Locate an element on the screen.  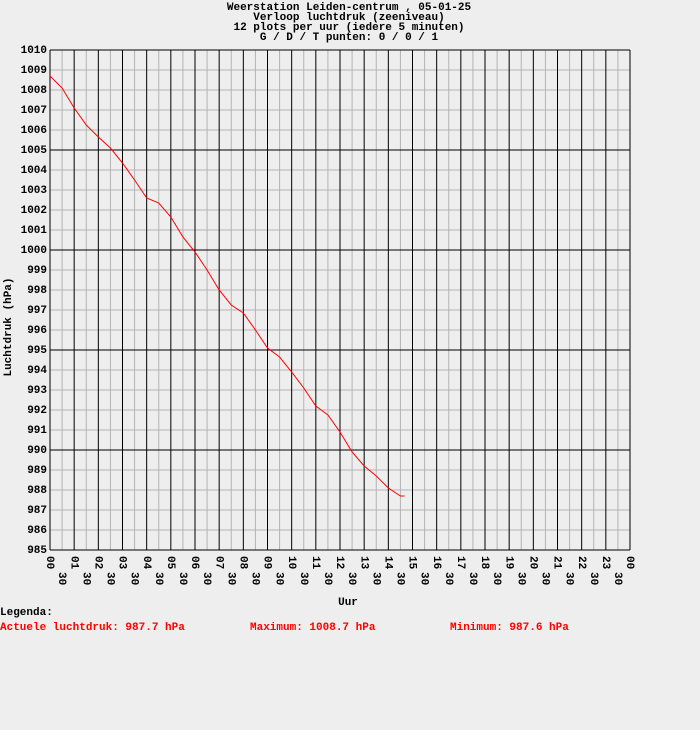
x-tick-label: 17 is located at coordinates (460, 562).